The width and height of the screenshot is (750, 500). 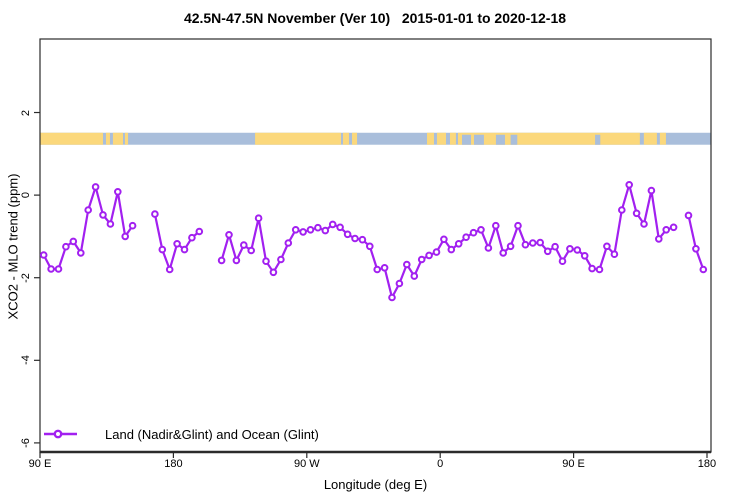 I want to click on y-tick-label: -6, so click(x=26, y=443).